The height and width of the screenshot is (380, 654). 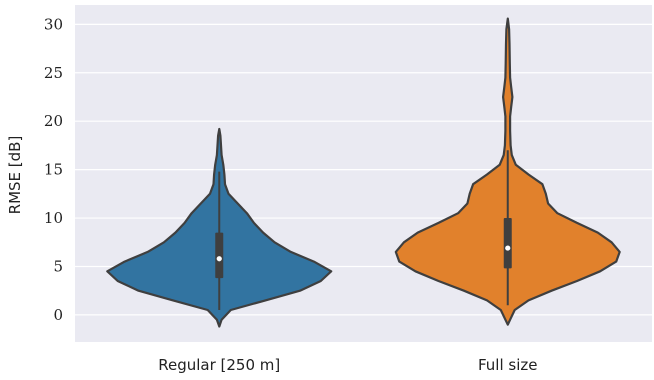 I want to click on y-axis-label: RMSE [dB], so click(x=15, y=175).